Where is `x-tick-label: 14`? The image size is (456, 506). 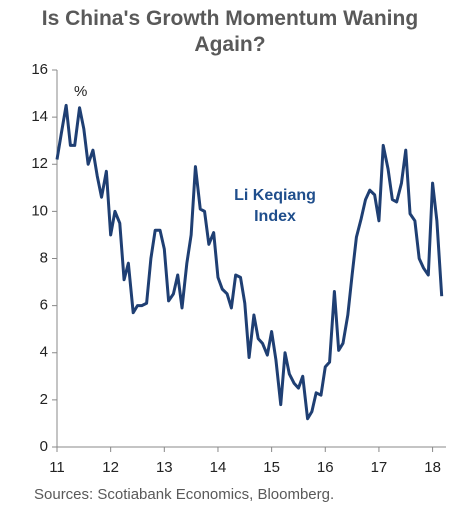
x-tick-label: 14 is located at coordinates (218, 467).